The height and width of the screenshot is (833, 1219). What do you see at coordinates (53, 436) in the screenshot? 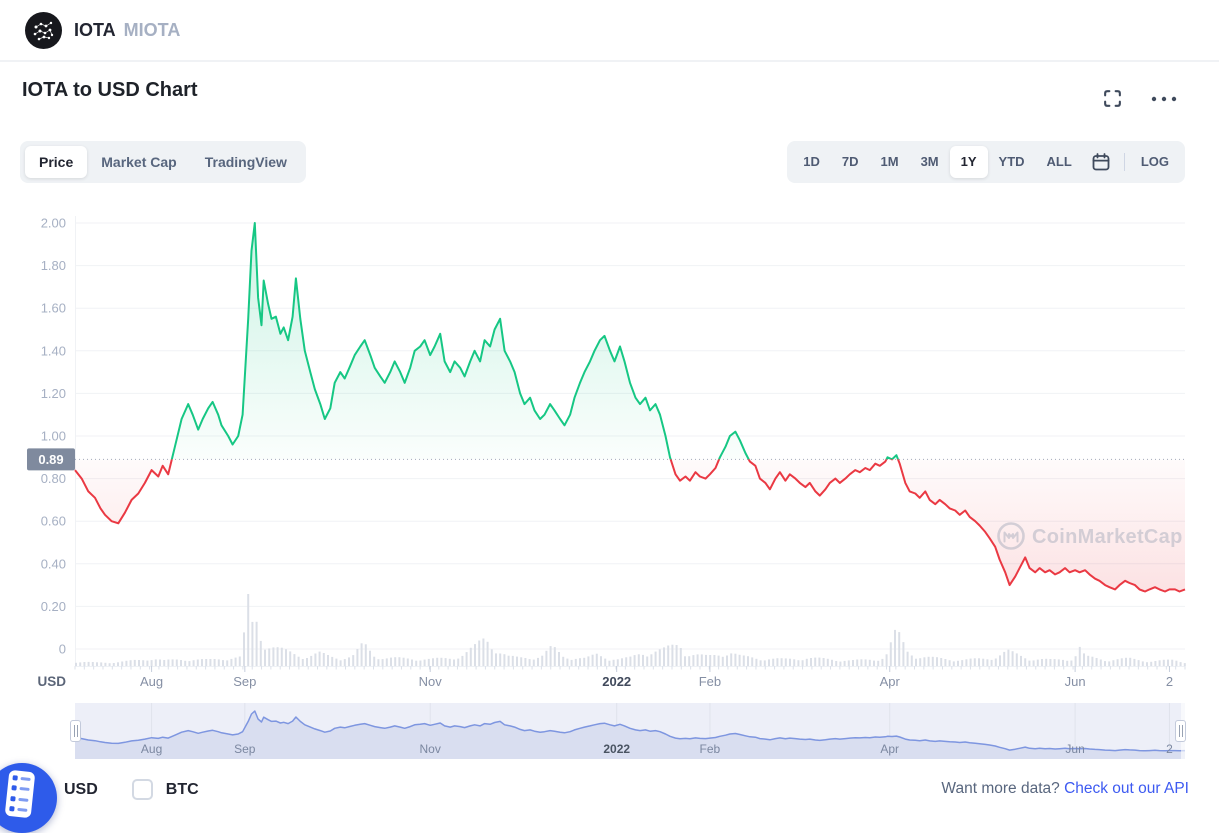
I see `svg-text: 1.00` at bounding box center [53, 436].